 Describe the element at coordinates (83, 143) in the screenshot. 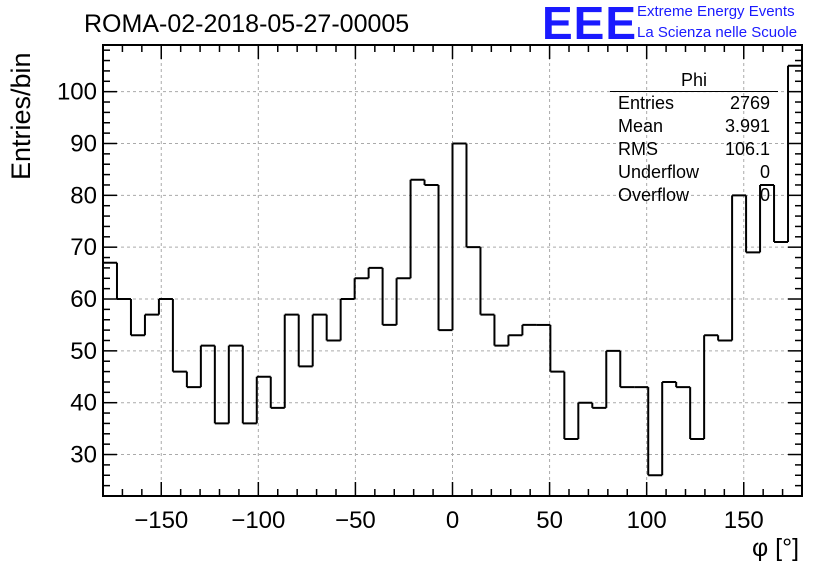

I see `y-tick-label: 90` at that location.